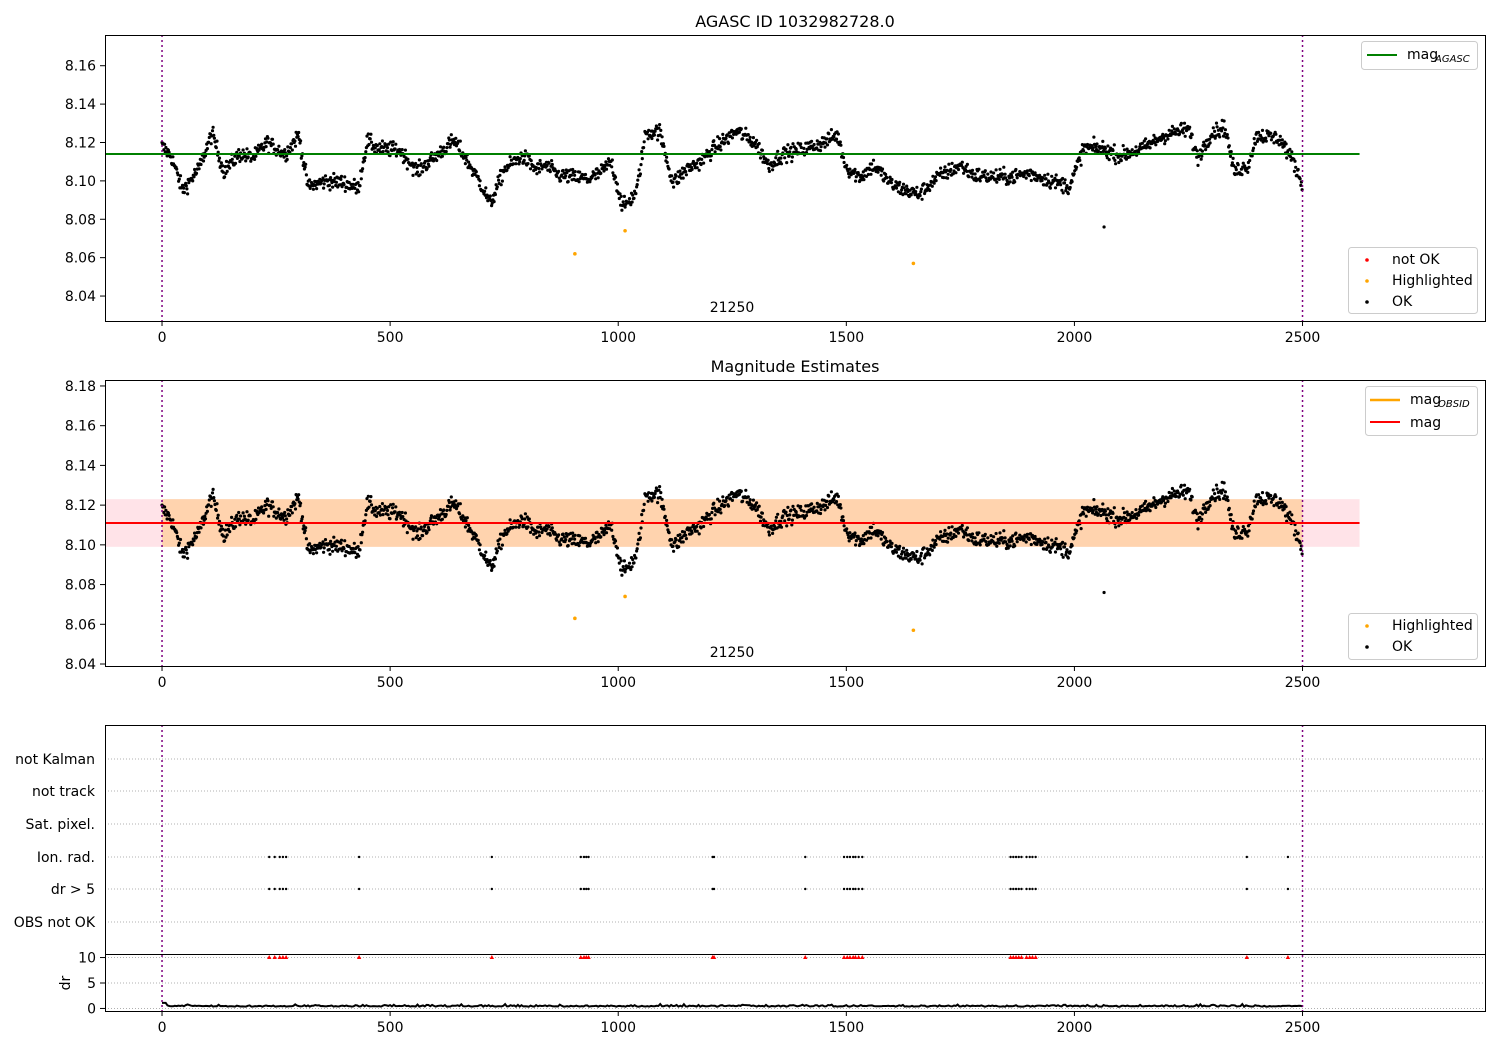 Image resolution: width=1500 pixels, height=1050 pixels. What do you see at coordinates (66, 982) in the screenshot?
I see `dr-axis-label: dr` at bounding box center [66, 982].